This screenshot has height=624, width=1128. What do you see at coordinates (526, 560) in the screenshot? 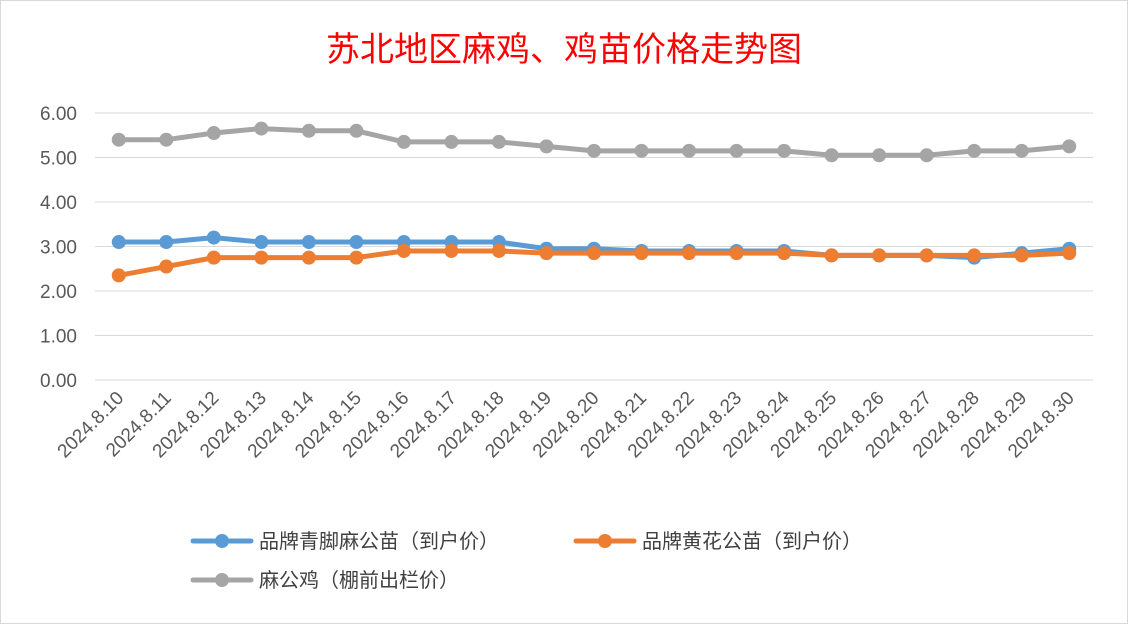
I see `legend: 品牌青脚麻公苗（到户价） 品牌黄花公苗（到户价） 麻公鸡（棚前出栏价）` at bounding box center [526, 560].